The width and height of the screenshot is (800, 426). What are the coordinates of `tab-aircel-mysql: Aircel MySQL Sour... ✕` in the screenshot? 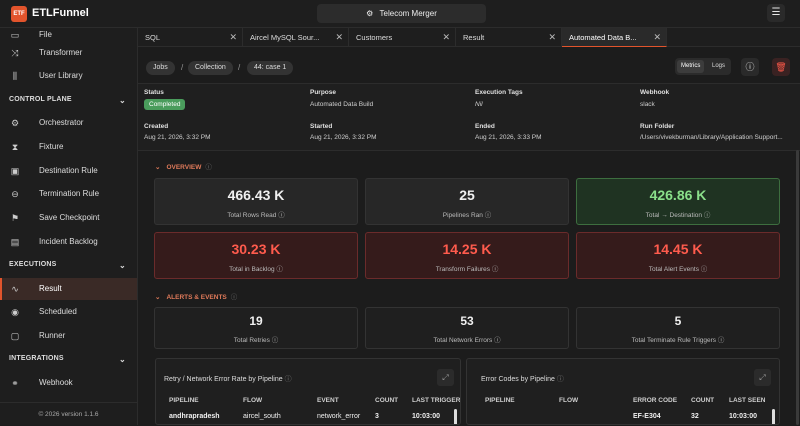 It's located at (296, 37).